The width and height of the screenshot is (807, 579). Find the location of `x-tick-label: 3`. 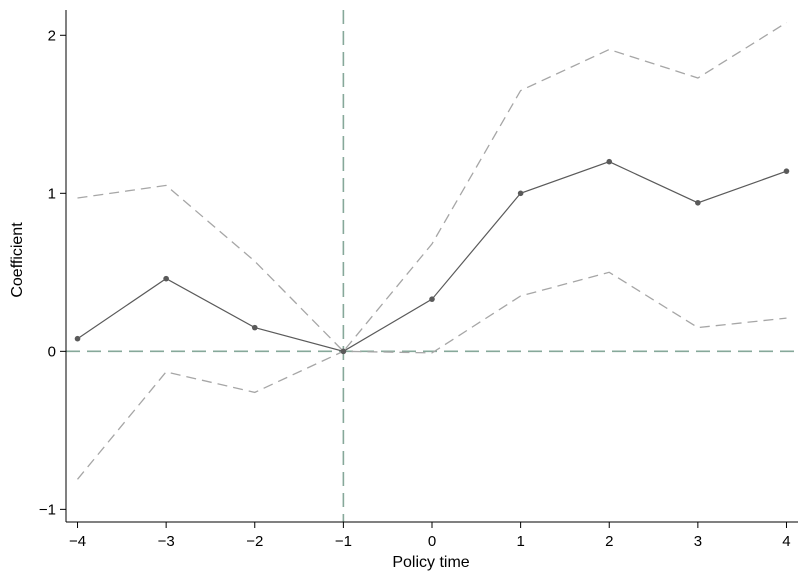

x-tick-label: 3 is located at coordinates (698, 541).